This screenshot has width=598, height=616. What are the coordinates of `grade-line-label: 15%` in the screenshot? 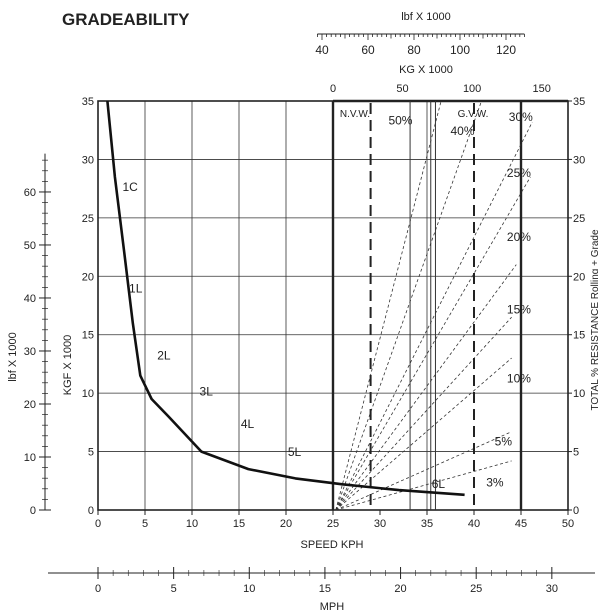 It's located at (519, 310).